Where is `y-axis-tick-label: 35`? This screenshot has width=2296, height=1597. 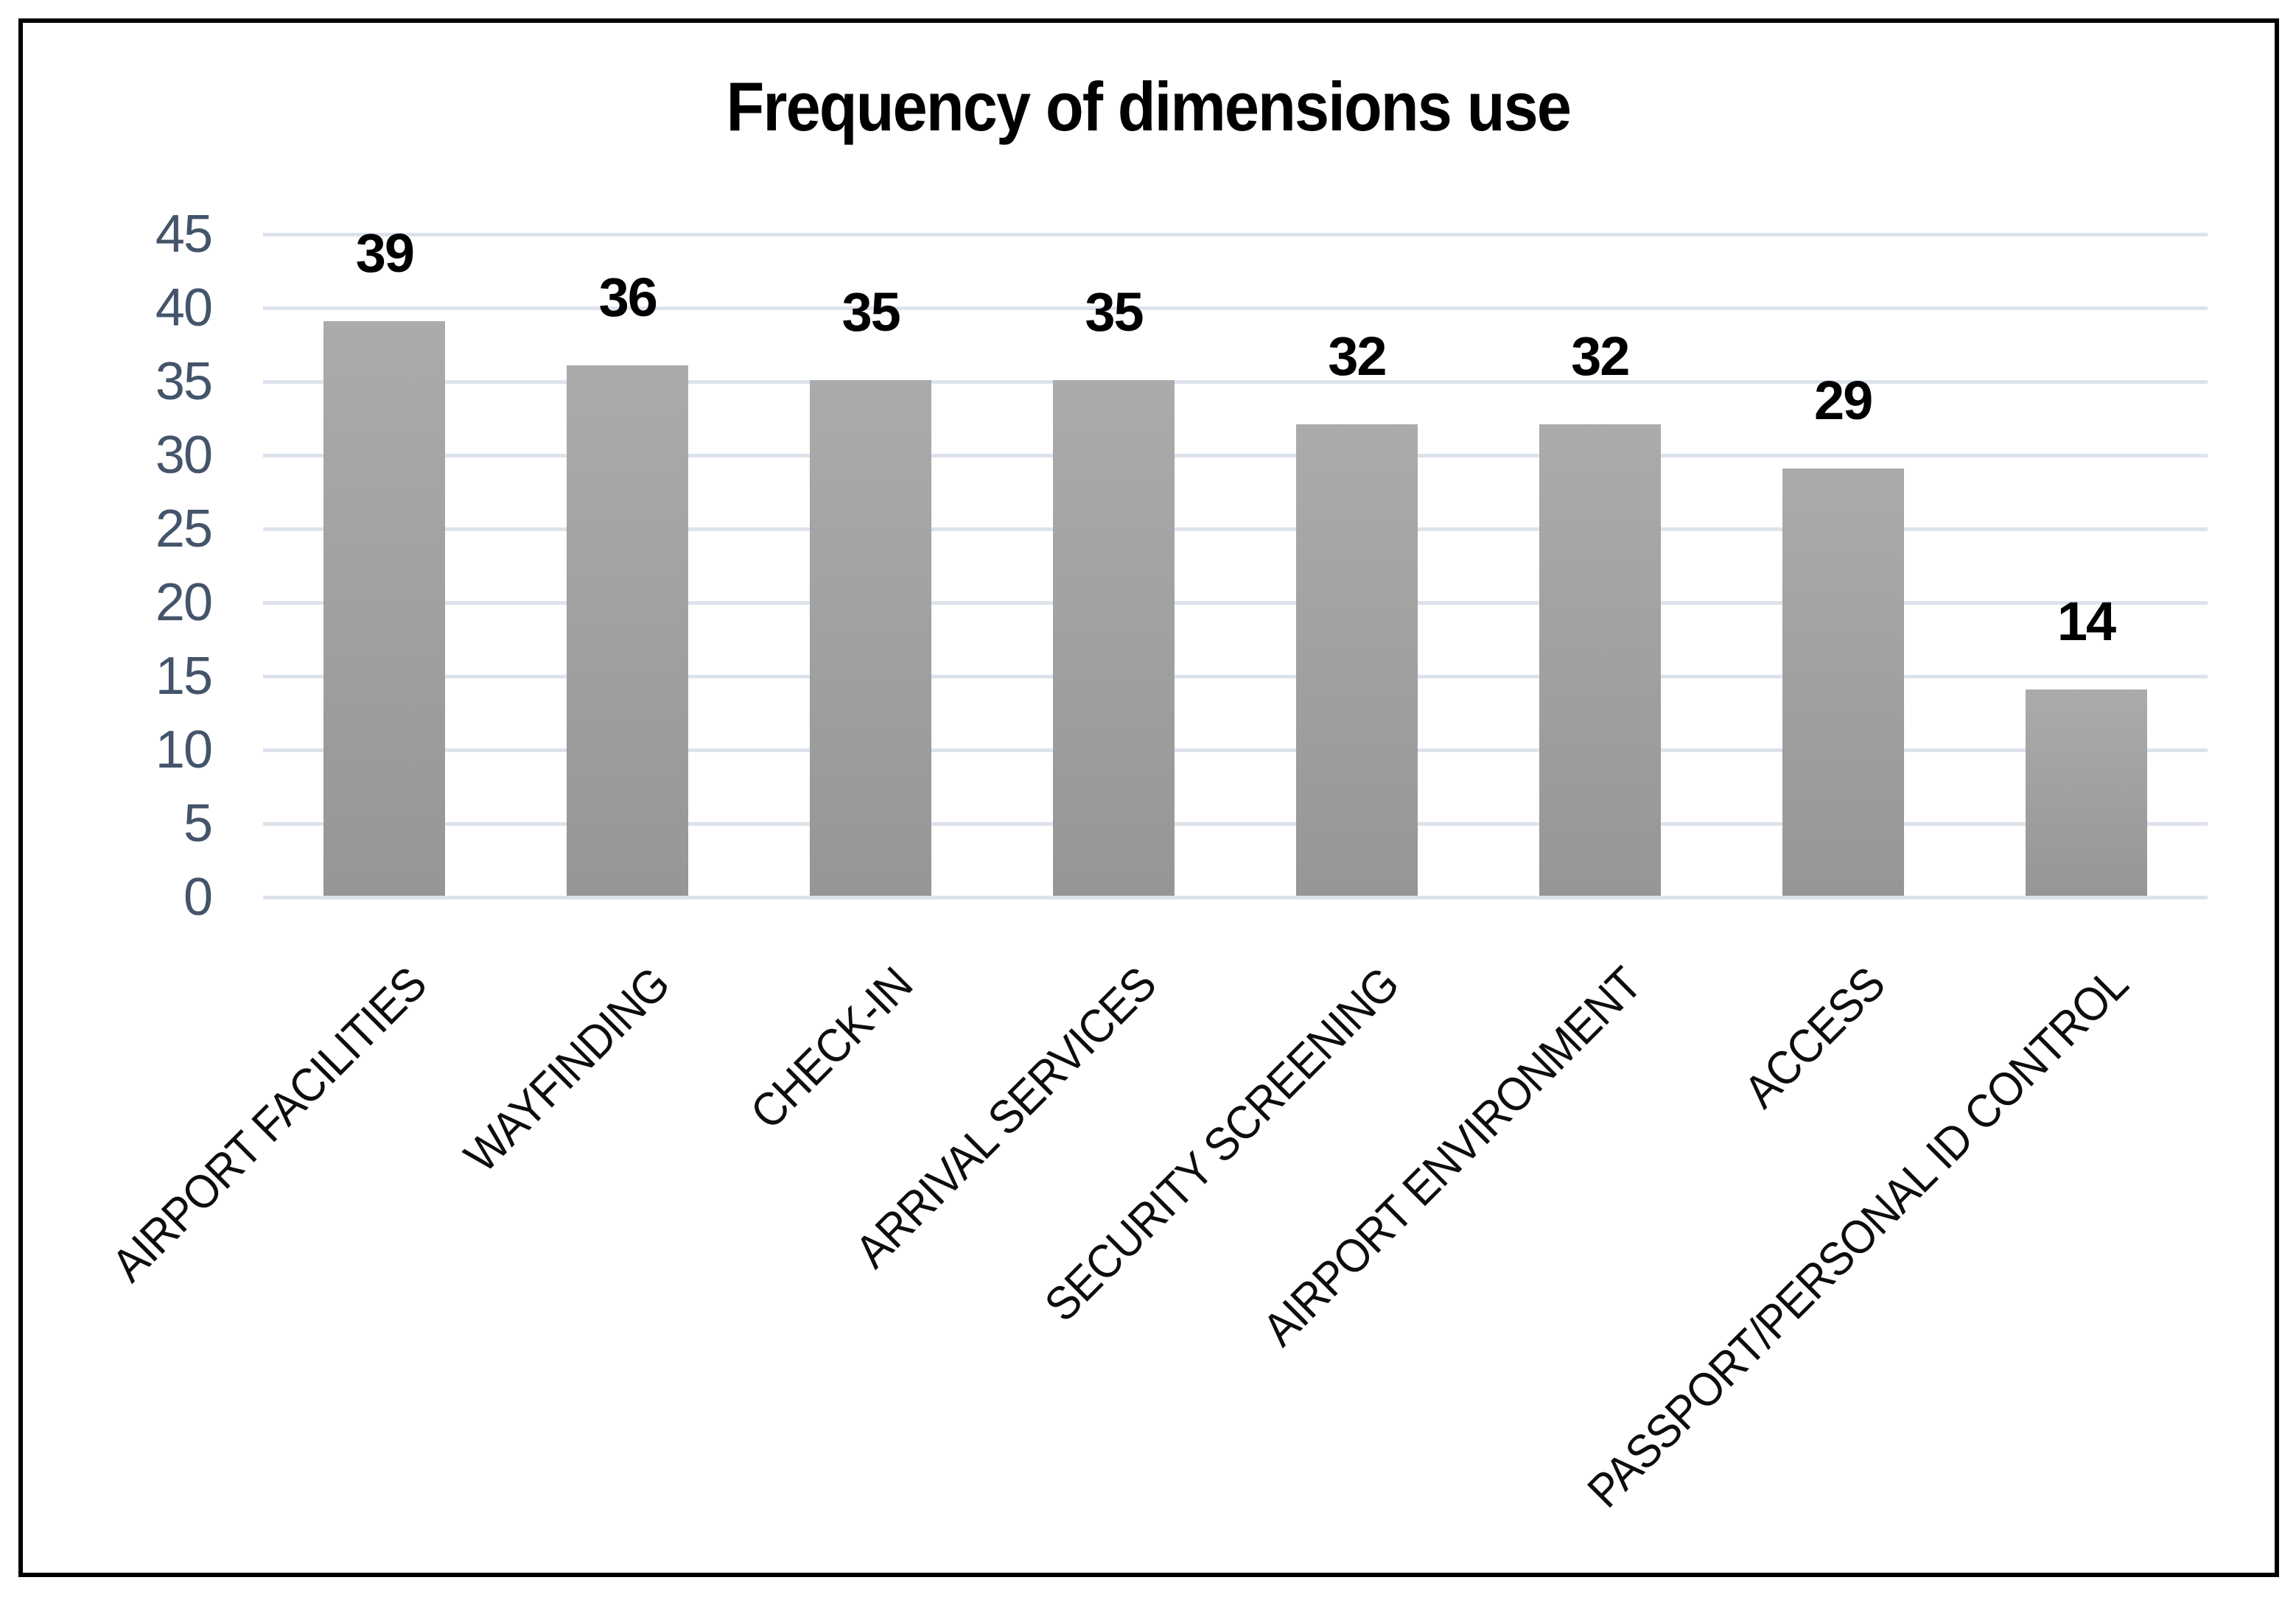 y-axis-tick-label: 35 is located at coordinates (184, 381).